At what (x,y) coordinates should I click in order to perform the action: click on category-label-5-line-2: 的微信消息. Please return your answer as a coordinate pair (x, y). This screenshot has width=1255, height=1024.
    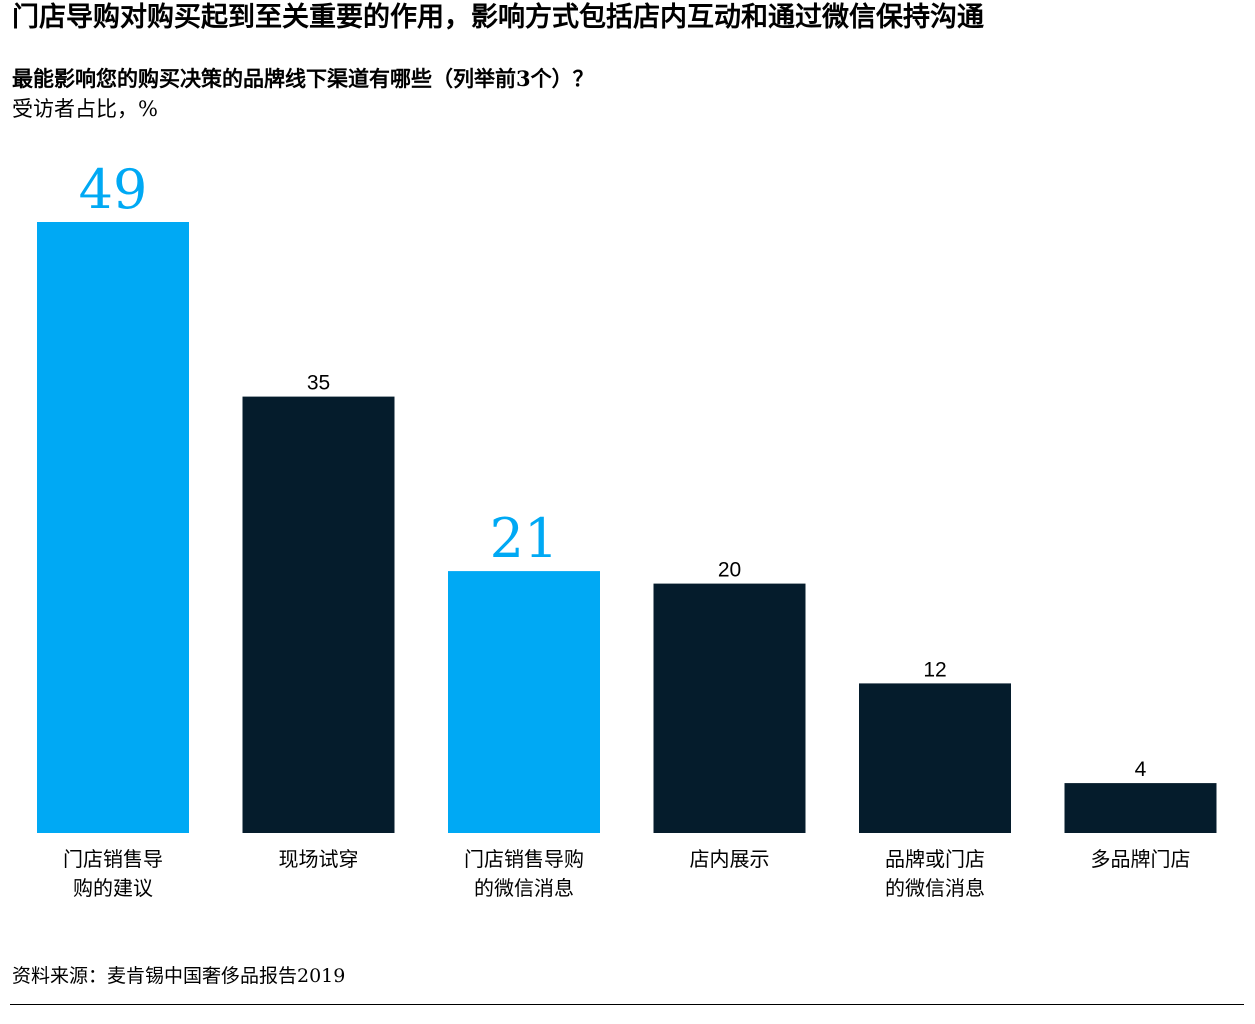
    Looking at the image, I should click on (935, 888).